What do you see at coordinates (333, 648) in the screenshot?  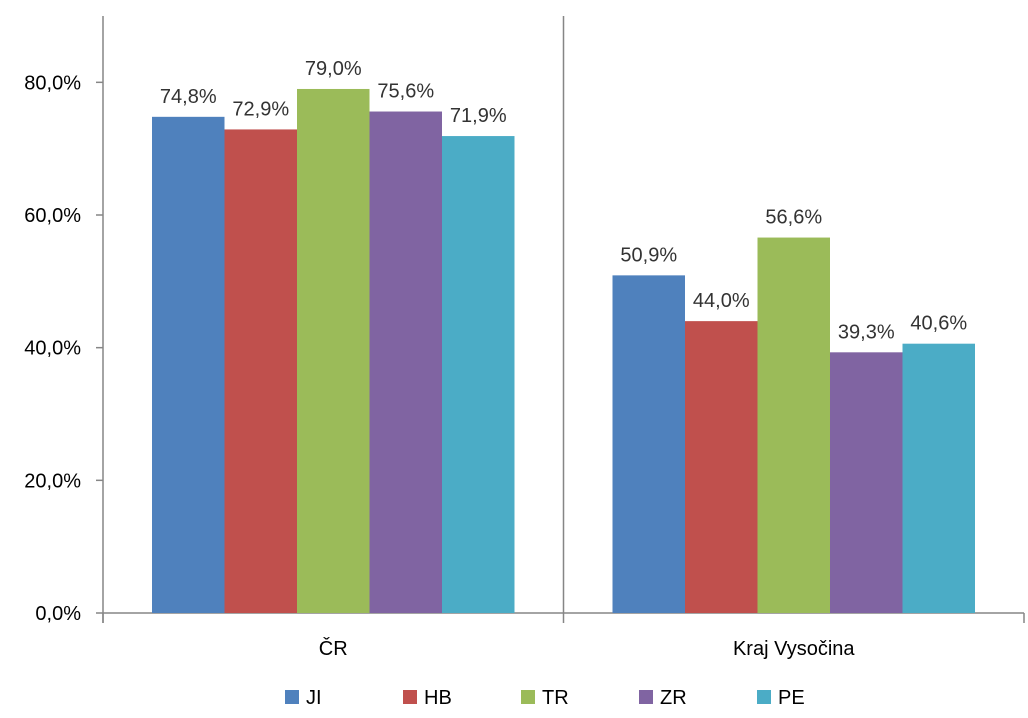 I see `category-label: ČR` at bounding box center [333, 648].